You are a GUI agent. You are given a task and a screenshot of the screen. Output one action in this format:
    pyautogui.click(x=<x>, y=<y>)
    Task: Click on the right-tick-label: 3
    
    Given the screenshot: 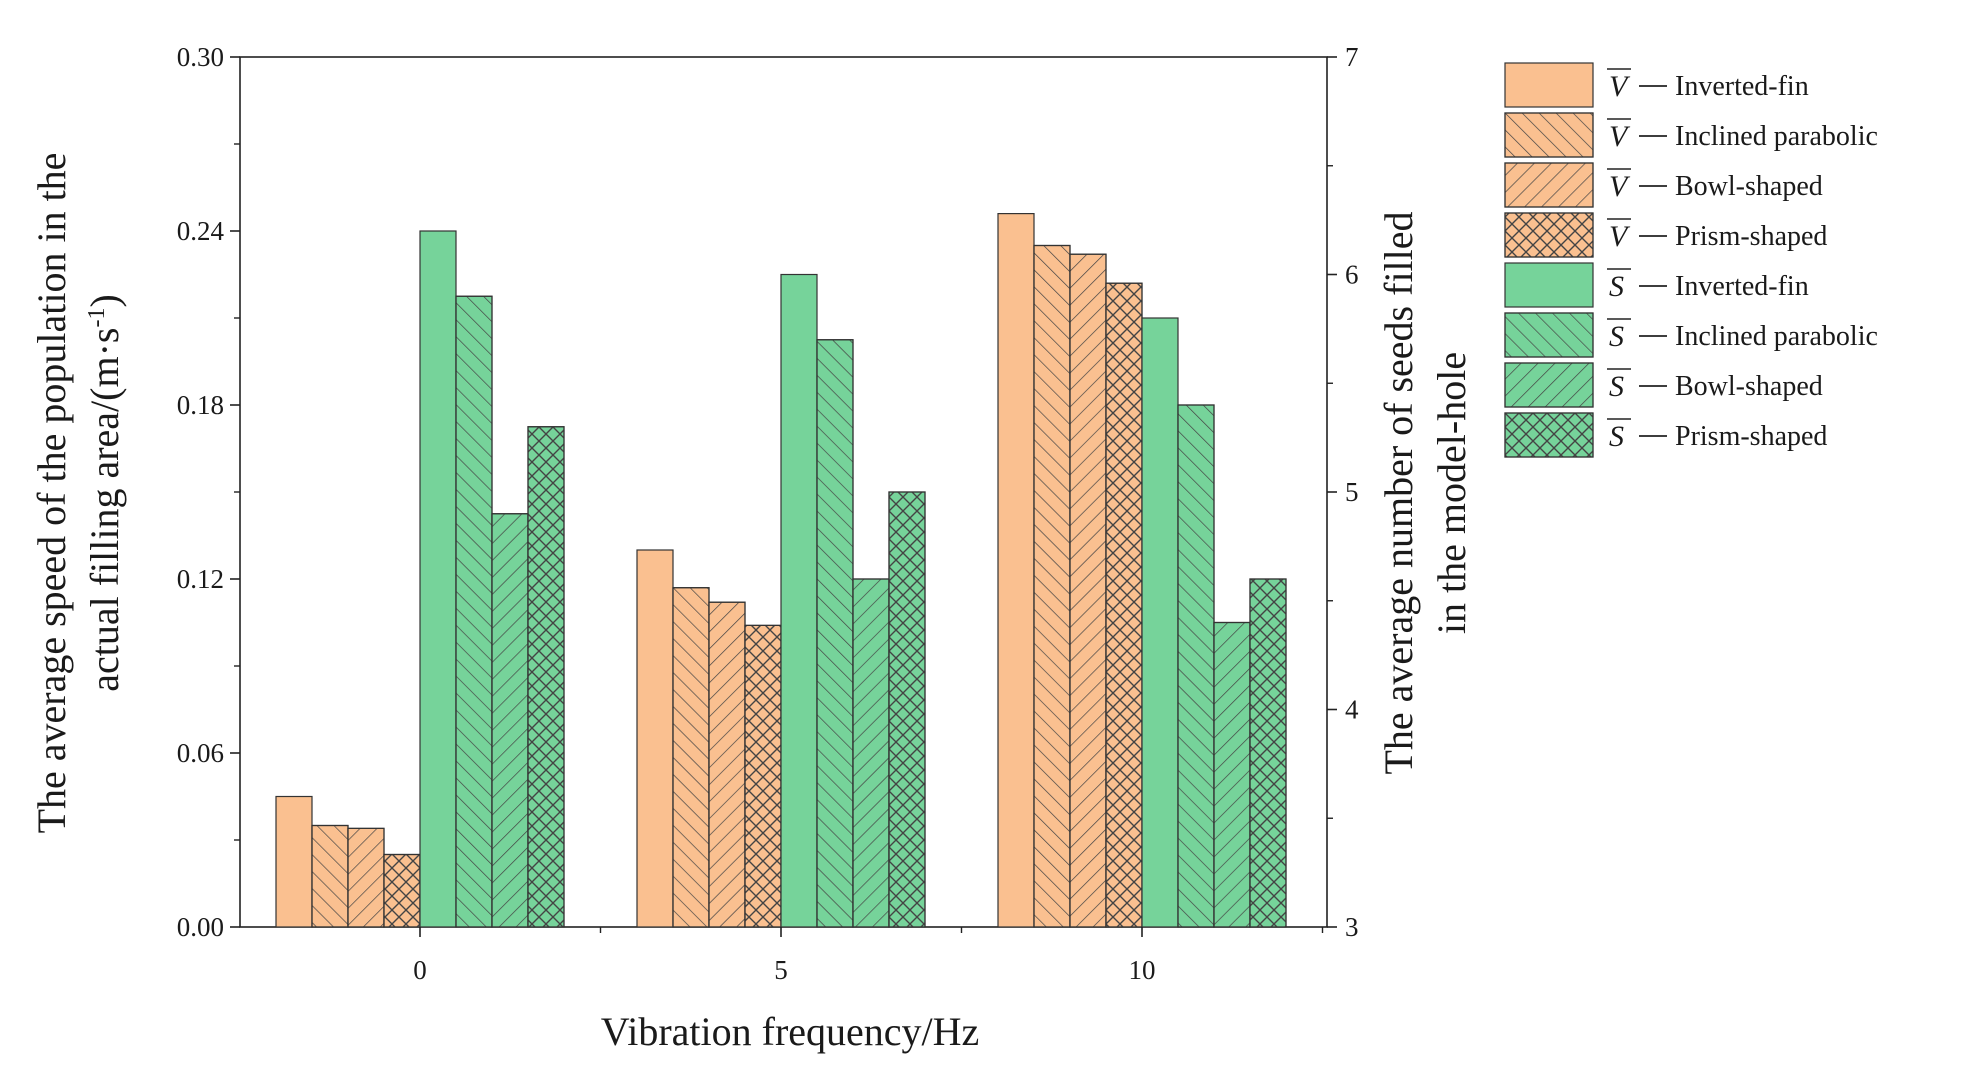 What is the action you would take?
    pyautogui.click(x=1352, y=927)
    